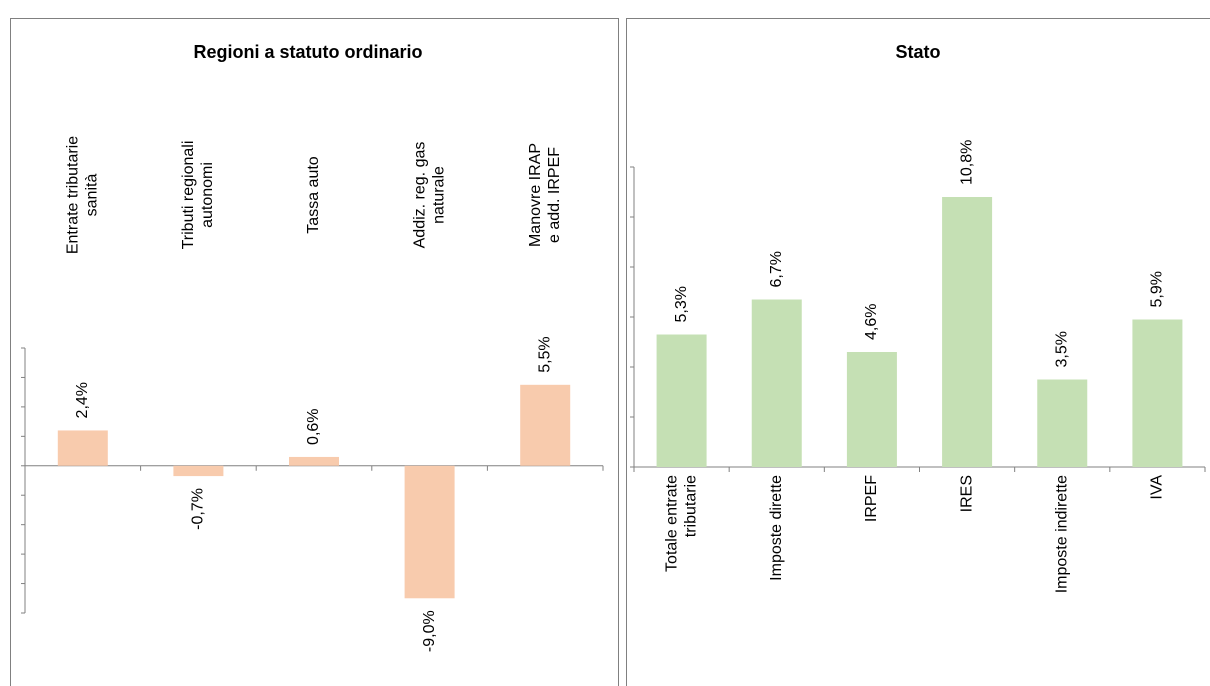 Image resolution: width=1210 pixels, height=686 pixels. What do you see at coordinates (690, 506) in the screenshot?
I see `x-tick-label: tributarie` at bounding box center [690, 506].